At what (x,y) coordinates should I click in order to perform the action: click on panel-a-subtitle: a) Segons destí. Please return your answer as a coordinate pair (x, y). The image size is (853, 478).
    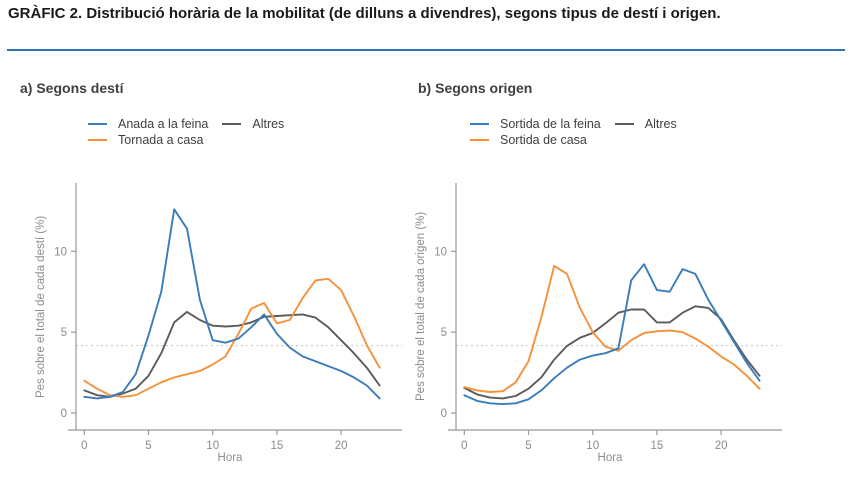
    Looking at the image, I should click on (72, 88).